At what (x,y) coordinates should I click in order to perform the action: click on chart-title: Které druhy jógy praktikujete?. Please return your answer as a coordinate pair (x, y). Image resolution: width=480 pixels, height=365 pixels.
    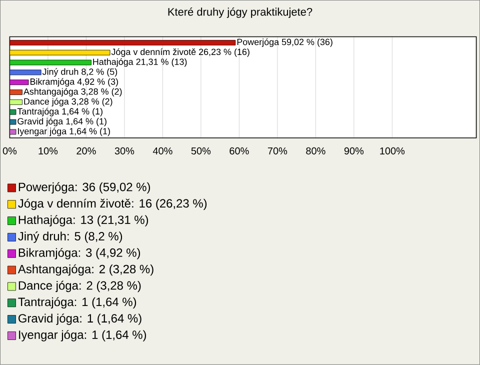
    Looking at the image, I should click on (240, 13).